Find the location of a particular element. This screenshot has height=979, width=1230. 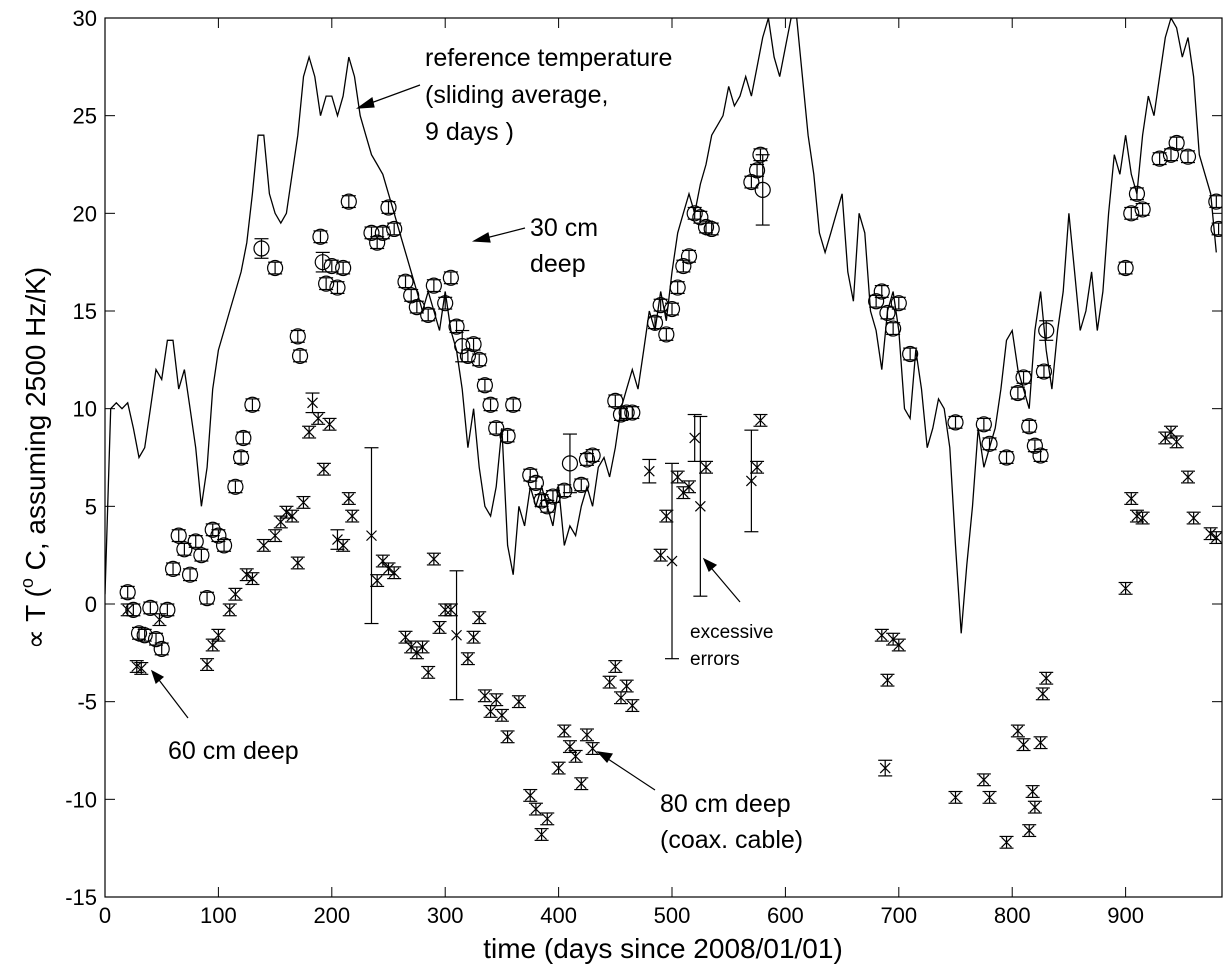

y-label-part: C, assuming 2500 Hz/K) is located at coordinates (35, 422).